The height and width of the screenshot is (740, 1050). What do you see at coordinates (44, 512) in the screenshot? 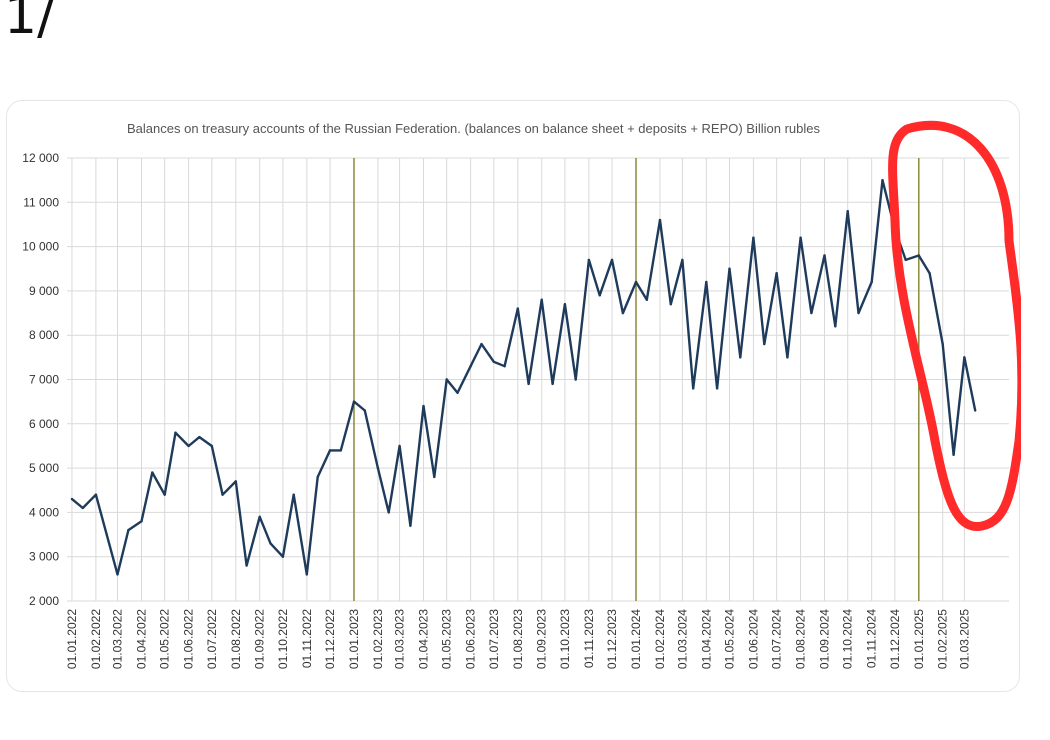
I see `y-tick-label: 4 000` at bounding box center [44, 512].